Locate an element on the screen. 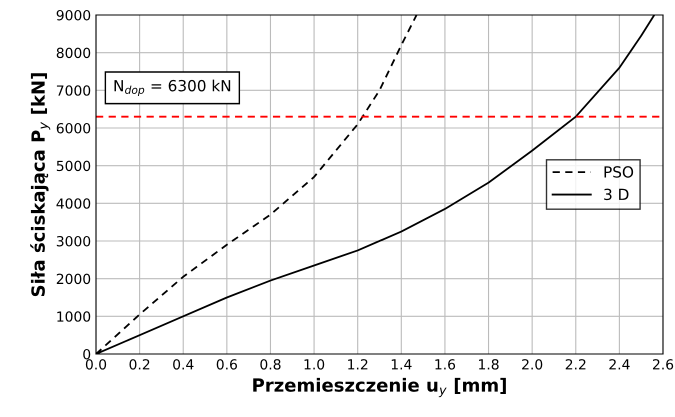 Image resolution: width=675 pixels, height=417 pixels. x-tick-label: 2.2 is located at coordinates (576, 364).